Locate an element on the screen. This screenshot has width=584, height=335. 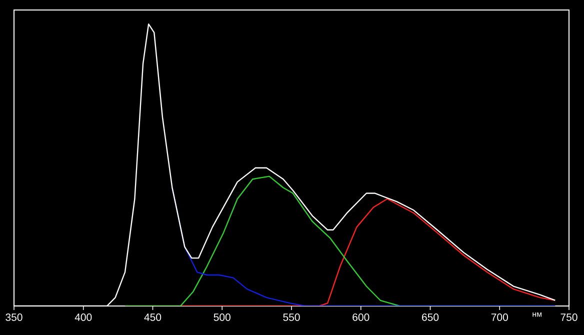
x-tick-label: 500 is located at coordinates (222, 317).